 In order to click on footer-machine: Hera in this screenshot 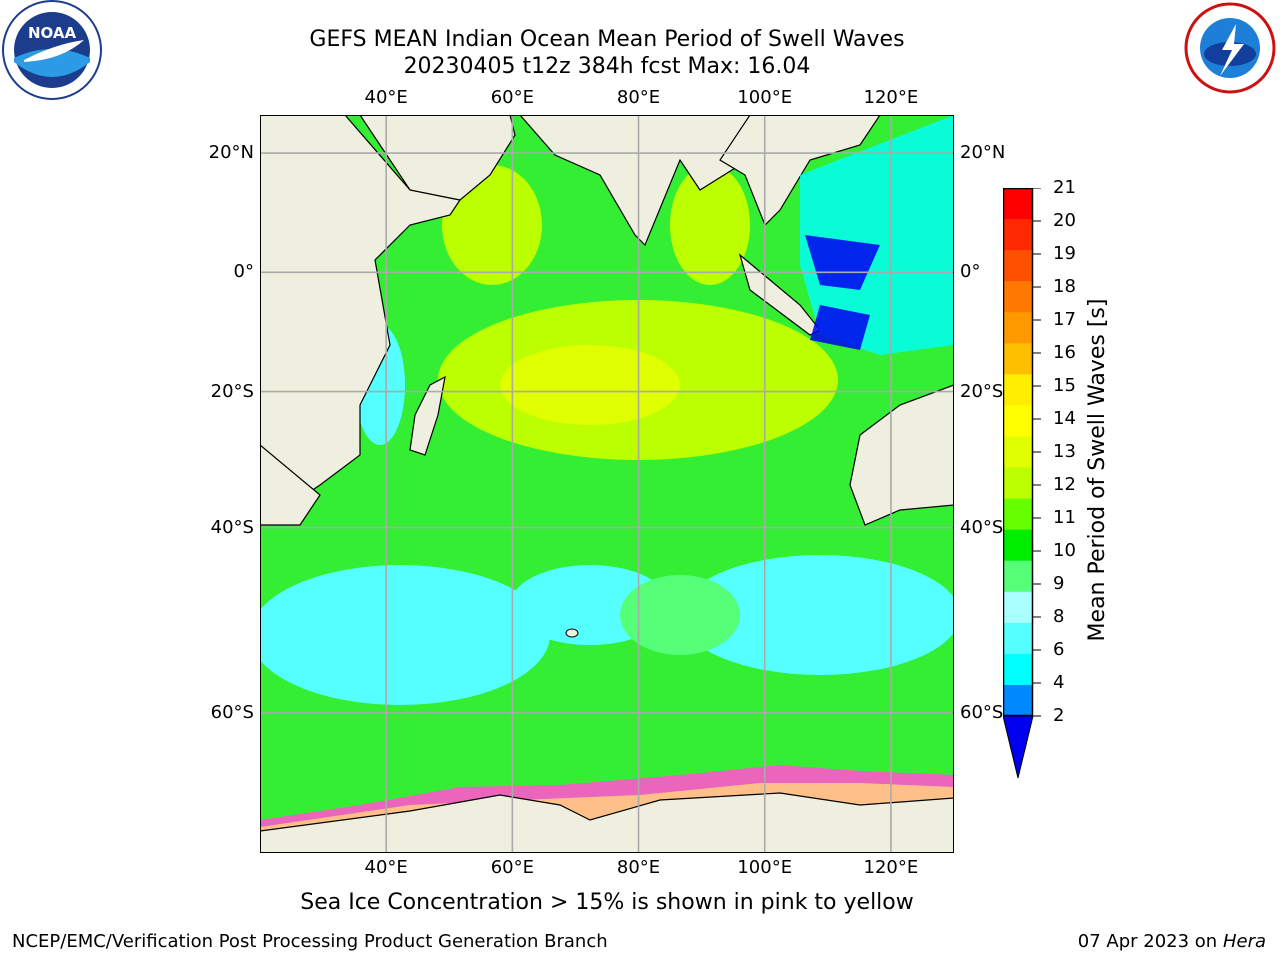, I will do `click(1244, 941)`.